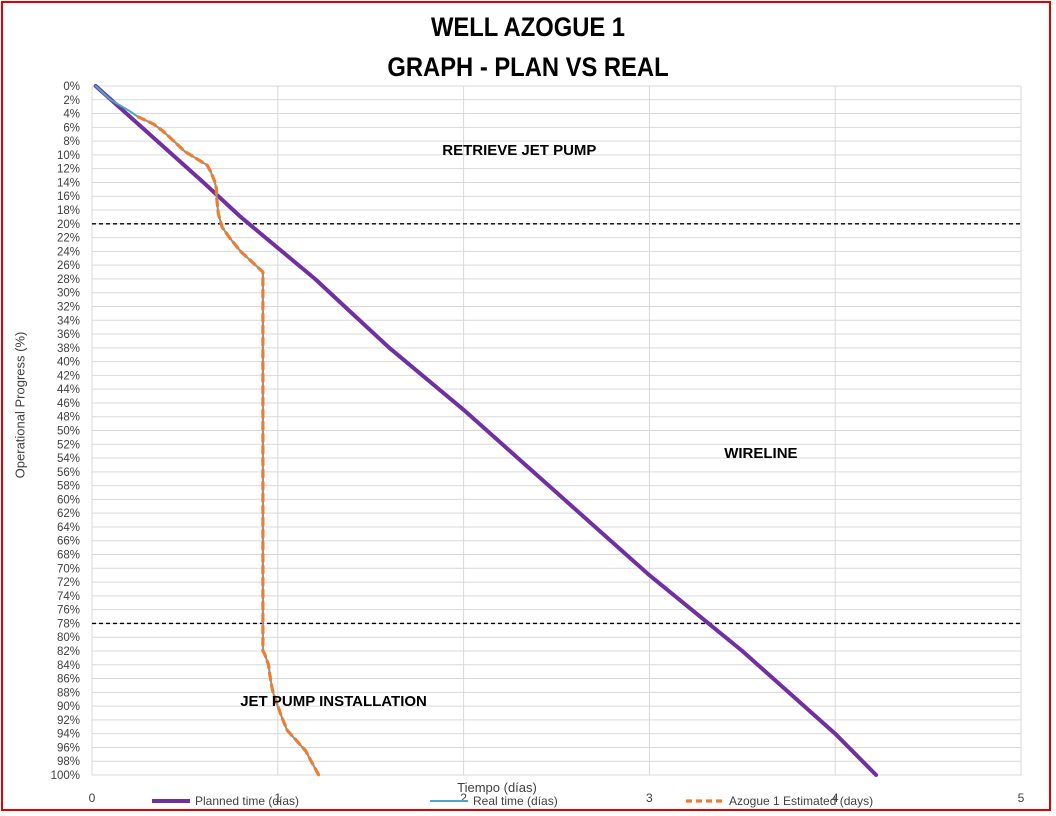  I want to click on y-tick-label: 28%, so click(68, 280).